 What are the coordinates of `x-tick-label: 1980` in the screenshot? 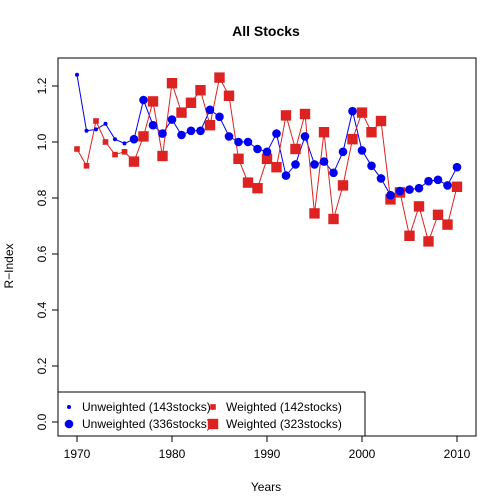 It's located at (172, 454).